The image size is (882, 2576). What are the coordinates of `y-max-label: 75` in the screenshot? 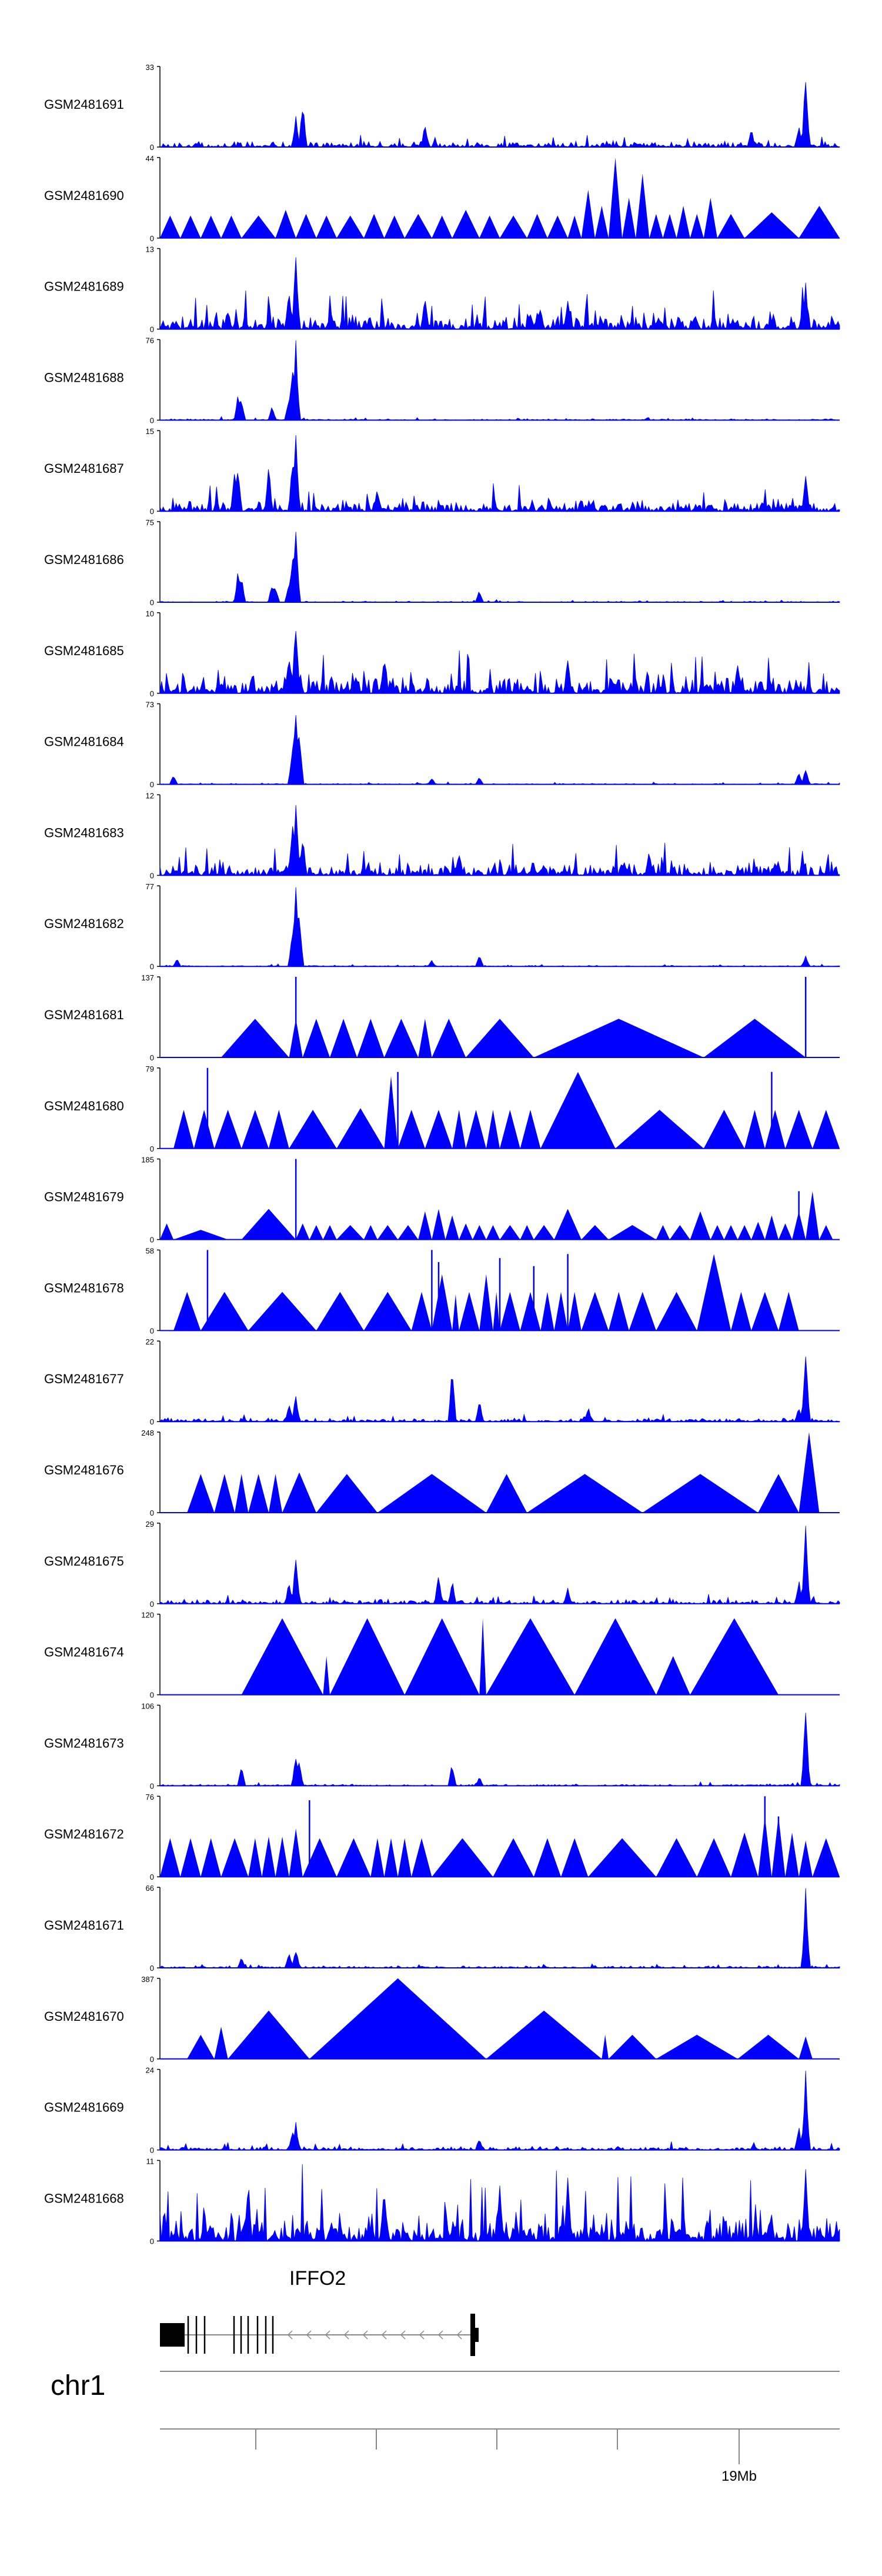 It's located at (150, 522).